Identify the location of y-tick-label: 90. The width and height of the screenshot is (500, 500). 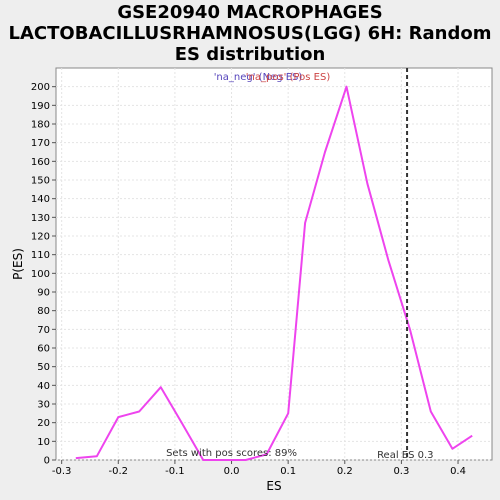
(43, 293).